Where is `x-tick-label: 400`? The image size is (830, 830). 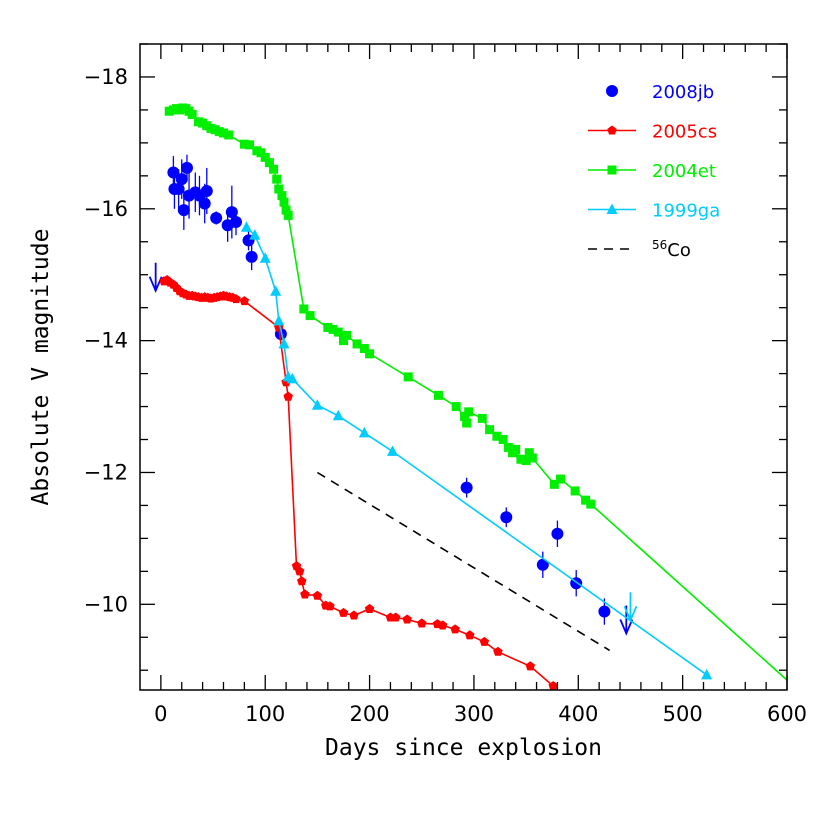 x-tick-label: 400 is located at coordinates (578, 714).